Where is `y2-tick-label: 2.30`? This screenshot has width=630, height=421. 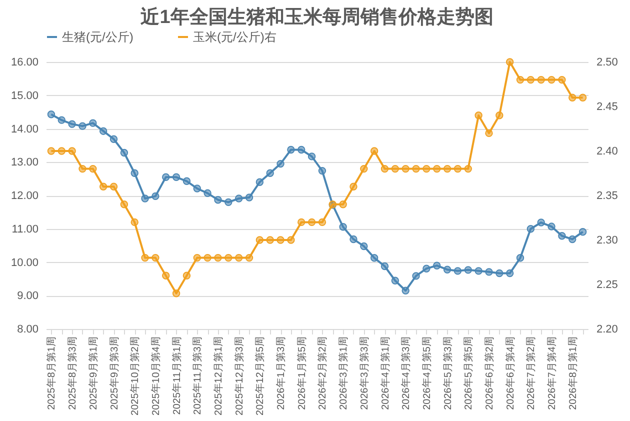
y2-tick-label: 2.30 is located at coordinates (607, 240).